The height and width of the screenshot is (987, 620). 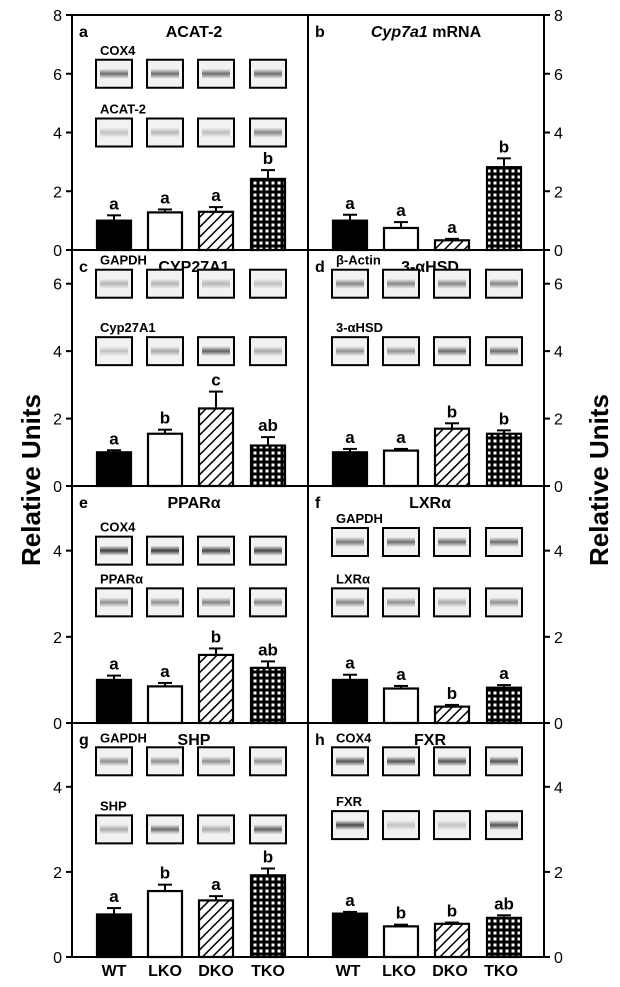 I want to click on panel-letter: c, so click(x=83, y=267).